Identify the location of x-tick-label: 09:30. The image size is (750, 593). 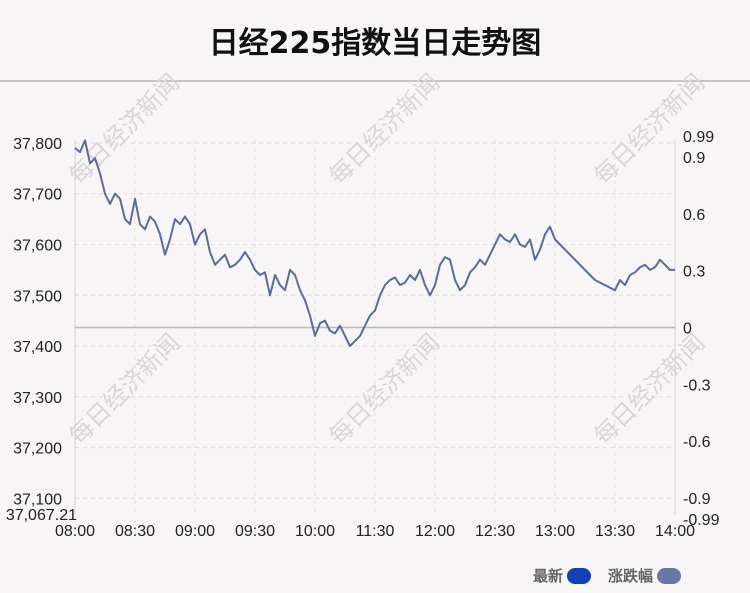
(255, 531).